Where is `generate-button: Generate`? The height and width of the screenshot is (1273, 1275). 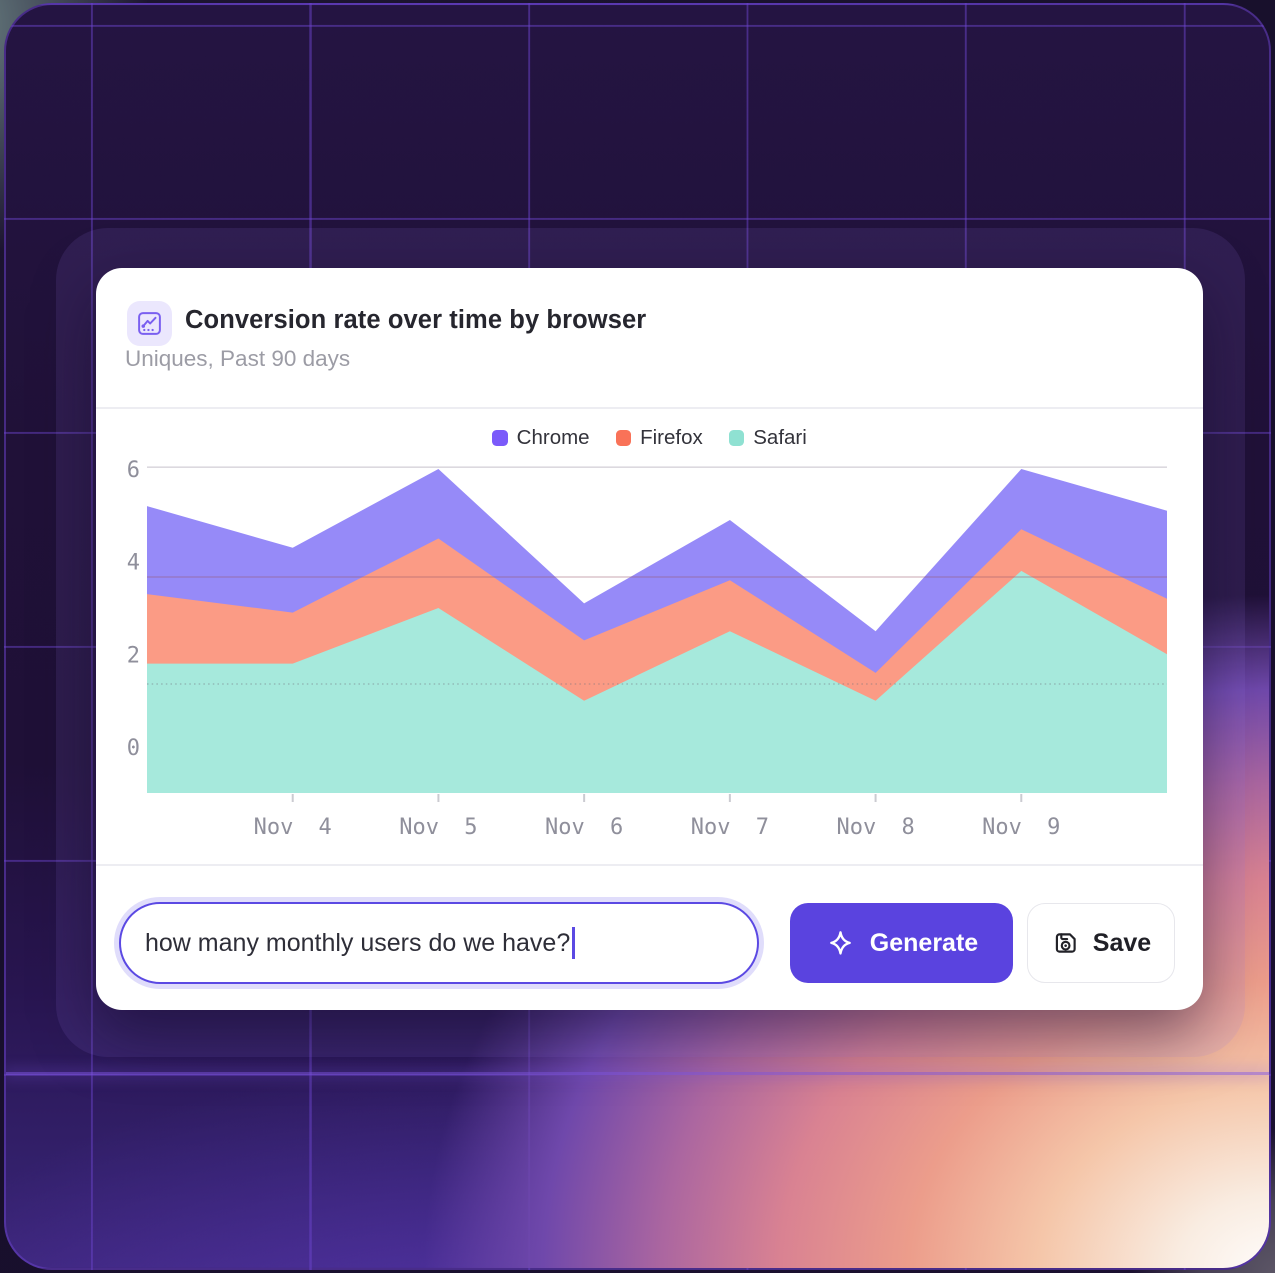
generate-button: Generate is located at coordinates (901, 943).